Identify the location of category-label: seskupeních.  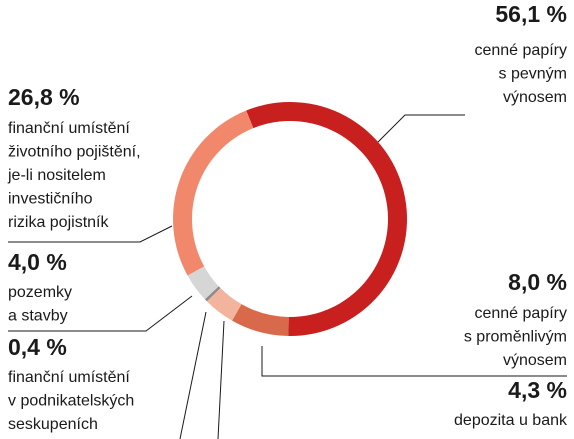
(53, 424).